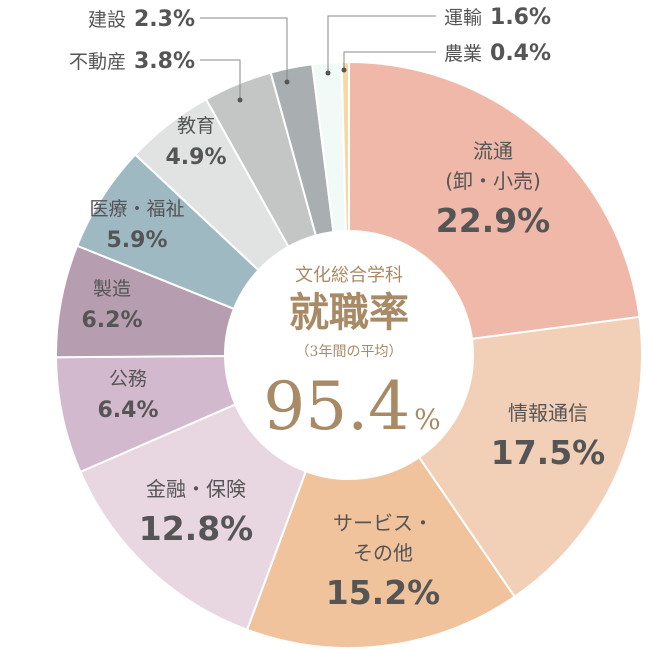 This screenshot has width=650, height=650. Describe the element at coordinates (136, 240) in the screenshot. I see `slice-6-value: 5.9%` at that location.